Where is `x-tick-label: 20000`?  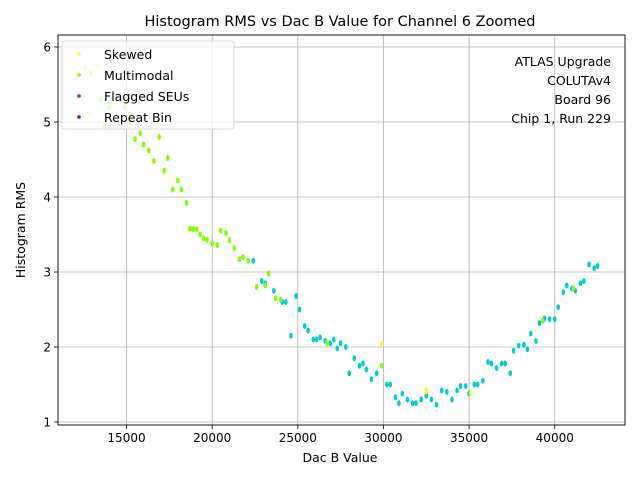 x-tick-label: 20000 is located at coordinates (212, 438).